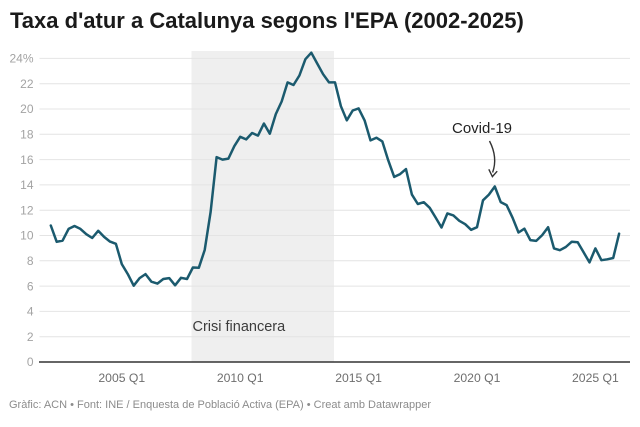  What do you see at coordinates (358, 378) in the screenshot?
I see `svg-text: 2015 Q1` at bounding box center [358, 378].